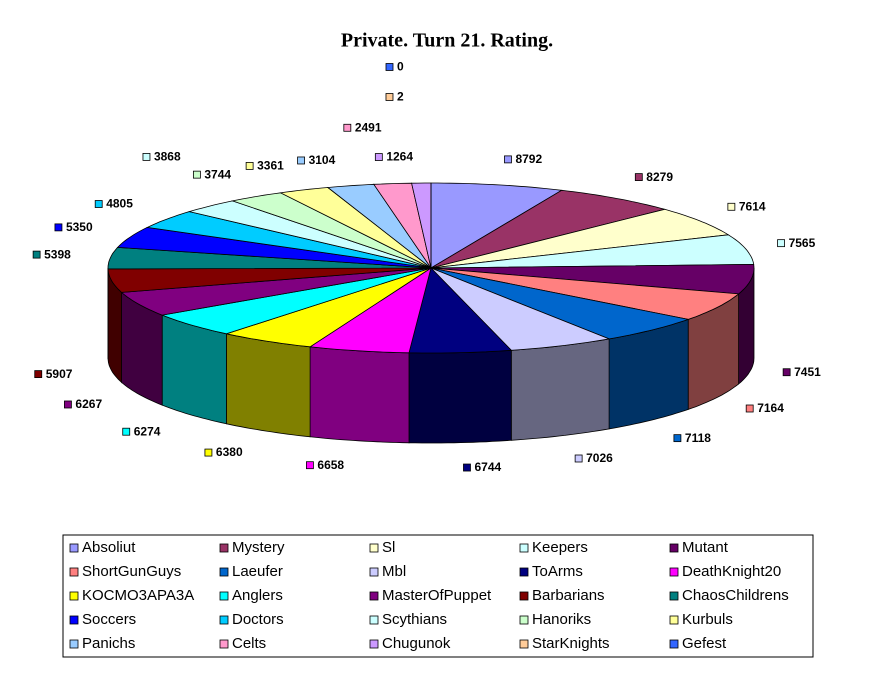 This screenshot has width=893, height=676. I want to click on data-label: 2491, so click(368, 127).